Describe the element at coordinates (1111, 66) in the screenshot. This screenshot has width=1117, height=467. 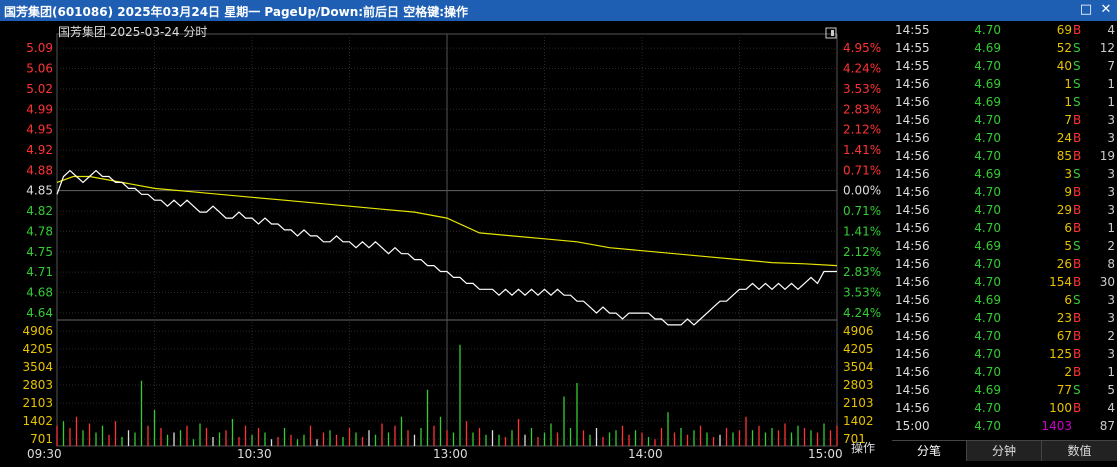
I see `trade-count: 7` at that location.